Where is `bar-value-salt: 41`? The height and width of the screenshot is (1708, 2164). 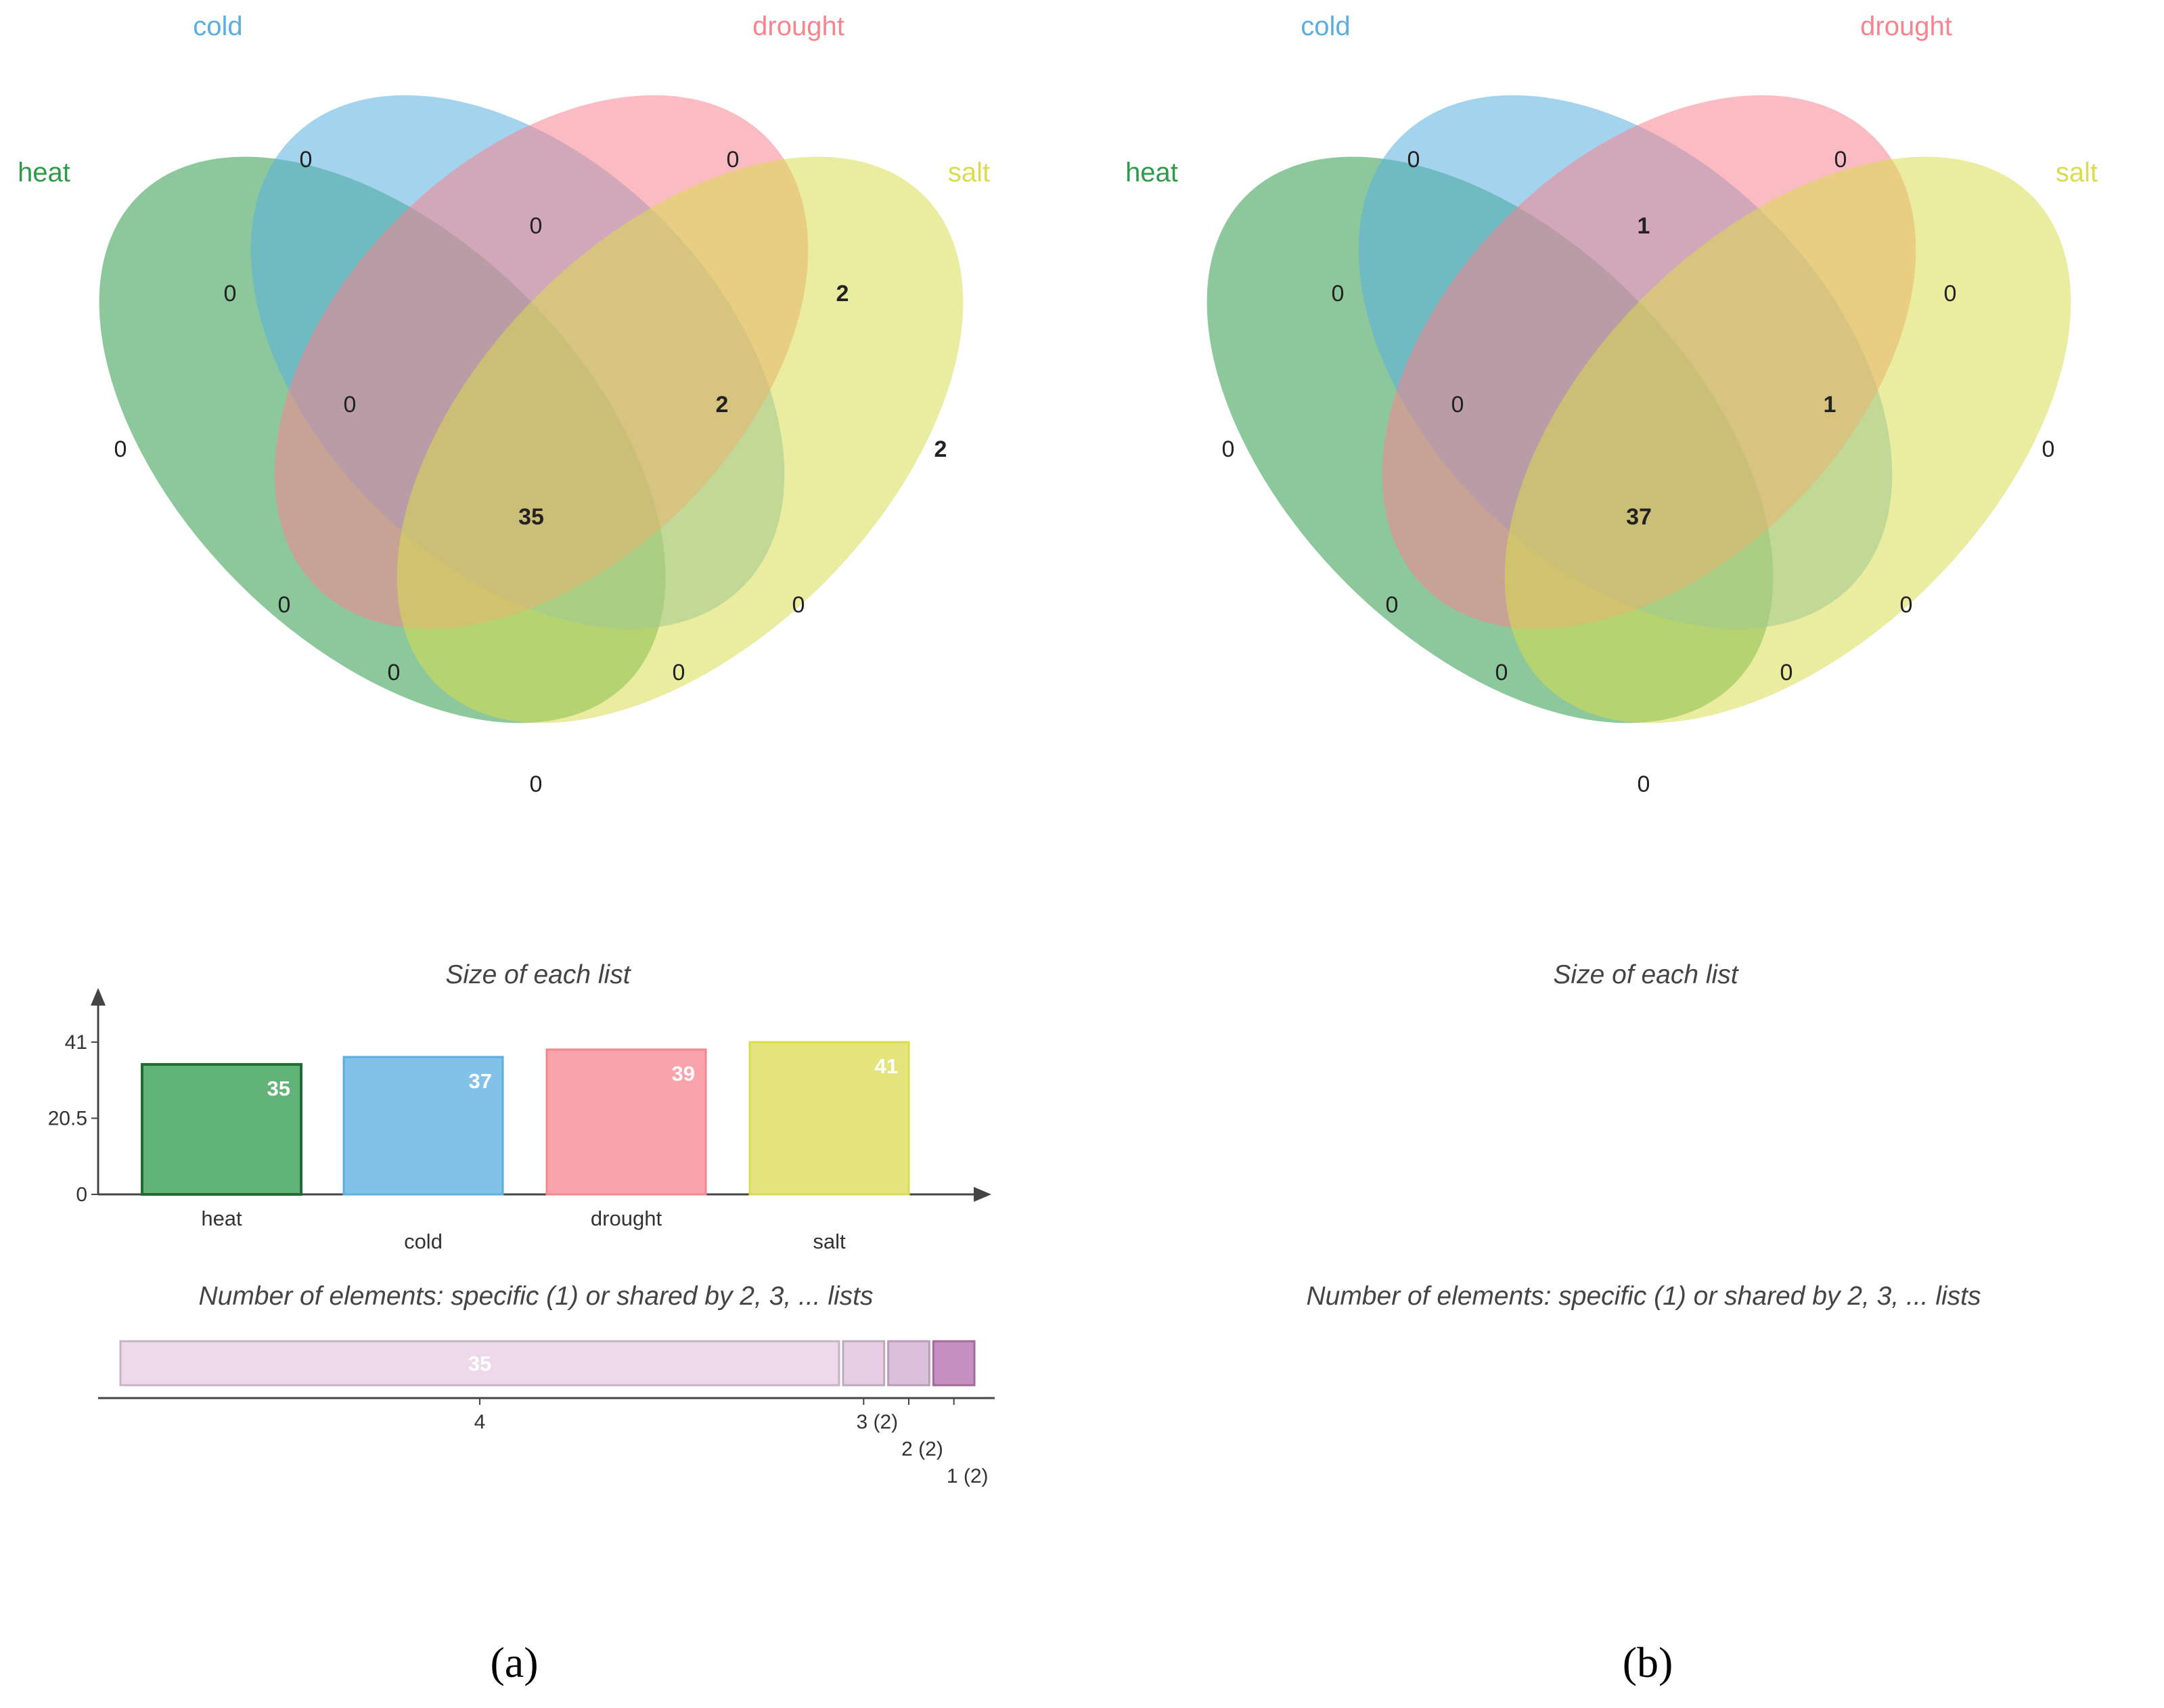
bar-value-salt: 41 is located at coordinates (886, 1066).